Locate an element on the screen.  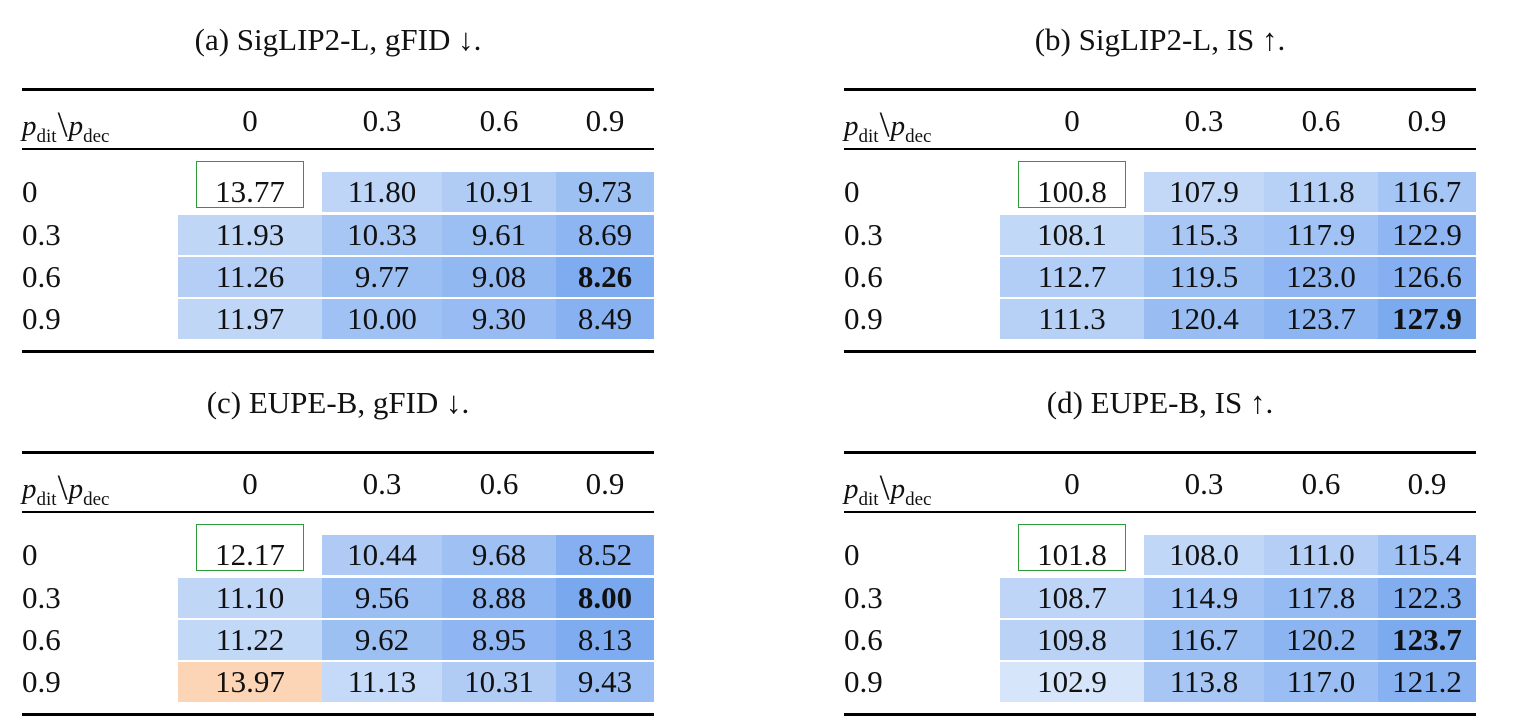
table-cell: 119.5 is located at coordinates (1204, 277).